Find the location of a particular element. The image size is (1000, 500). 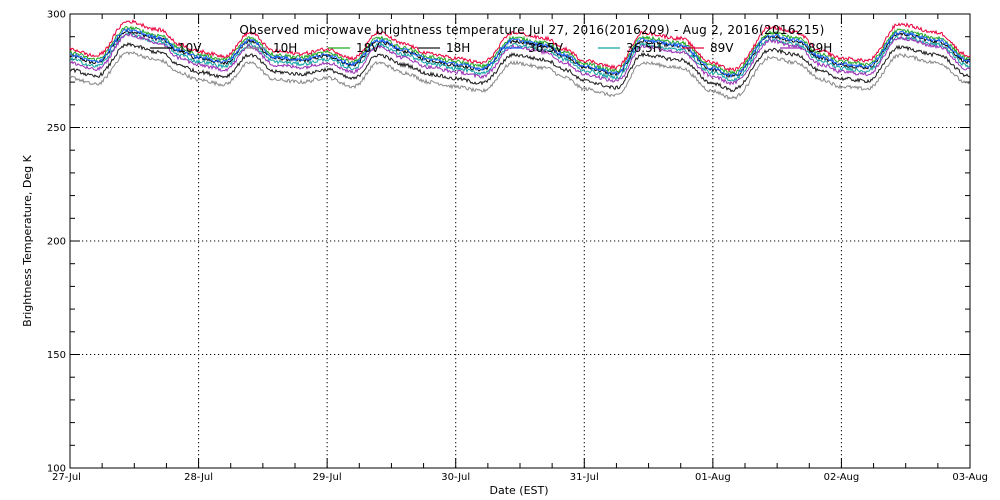

x-tick-label: 03-Aug is located at coordinates (970, 477).